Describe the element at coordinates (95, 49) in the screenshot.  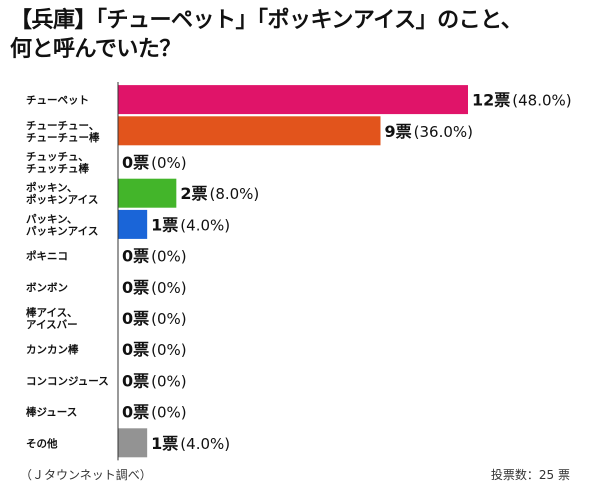
I see `chart-title-line2: 何と呼んでいた？` at that location.